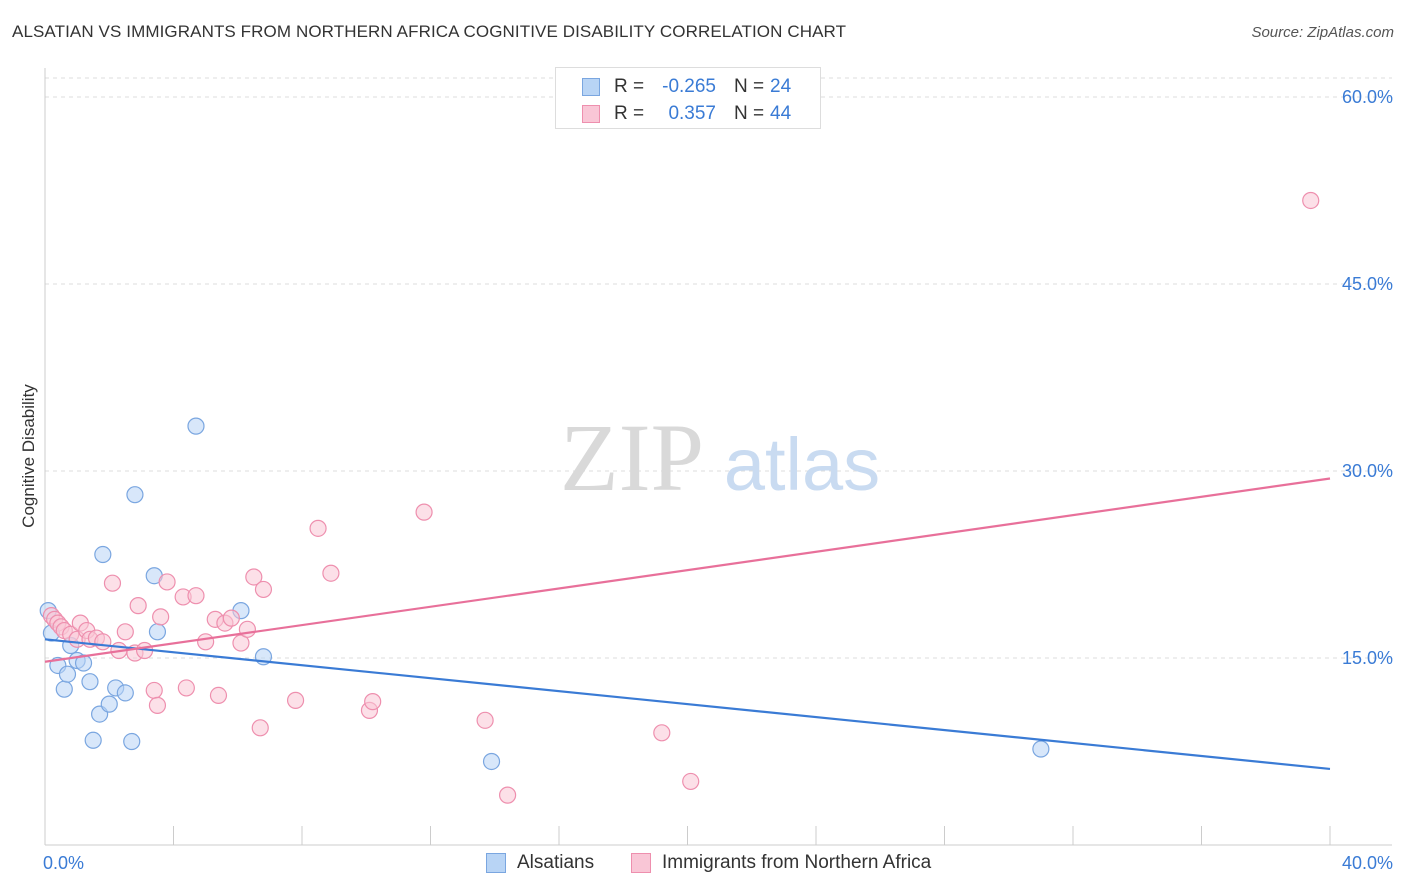 This screenshot has height=892, width=1406. What do you see at coordinates (781, 113) in the screenshot?
I see `n-value: 44` at bounding box center [781, 113].